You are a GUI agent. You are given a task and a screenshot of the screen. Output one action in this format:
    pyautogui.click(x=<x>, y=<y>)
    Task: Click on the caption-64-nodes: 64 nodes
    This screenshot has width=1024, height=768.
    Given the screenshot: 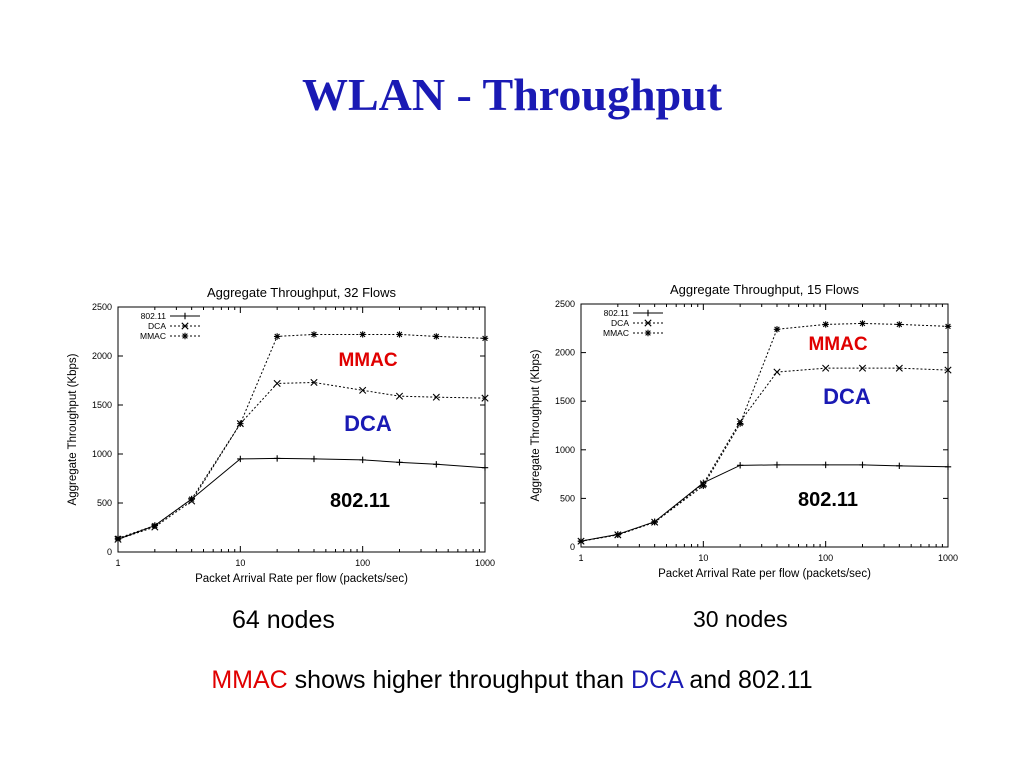 What is the action you would take?
    pyautogui.click(x=283, y=620)
    